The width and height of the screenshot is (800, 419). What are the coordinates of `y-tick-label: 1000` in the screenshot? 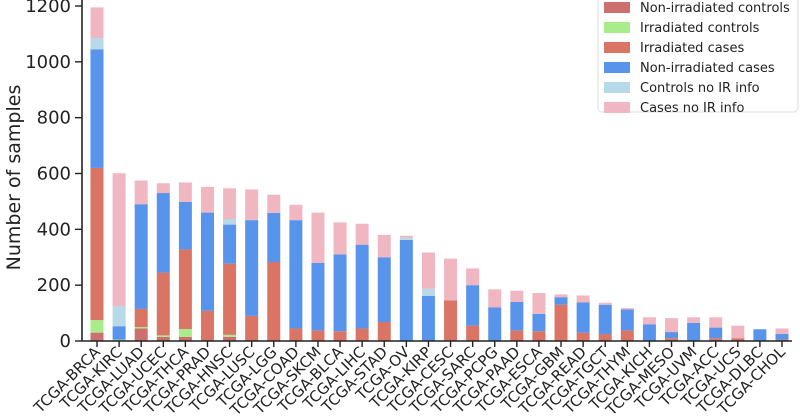 It's located at (48, 62).